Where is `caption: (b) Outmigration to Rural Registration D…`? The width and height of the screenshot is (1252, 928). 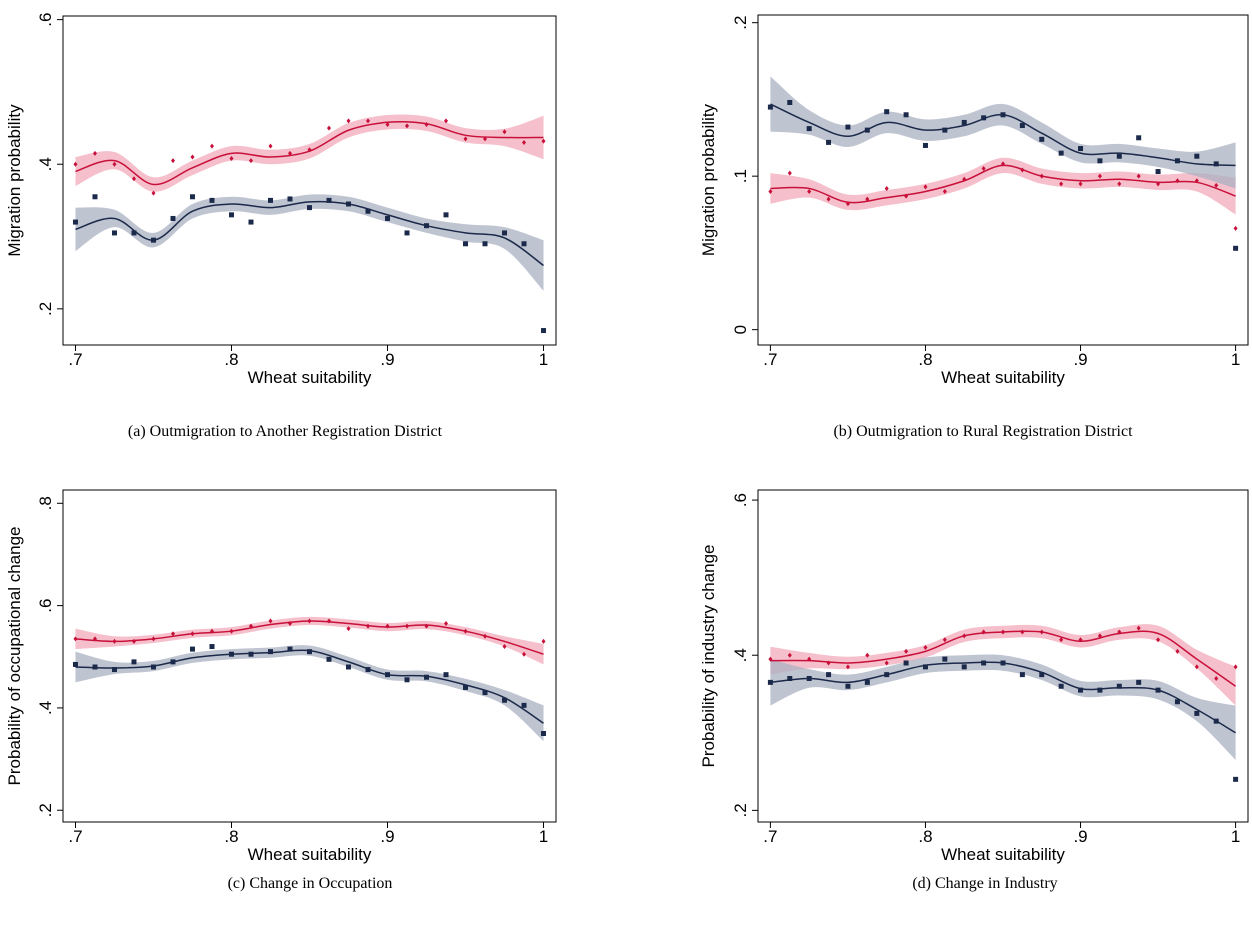
caption: (b) Outmigration to Rural Registration D… is located at coordinates (983, 431).